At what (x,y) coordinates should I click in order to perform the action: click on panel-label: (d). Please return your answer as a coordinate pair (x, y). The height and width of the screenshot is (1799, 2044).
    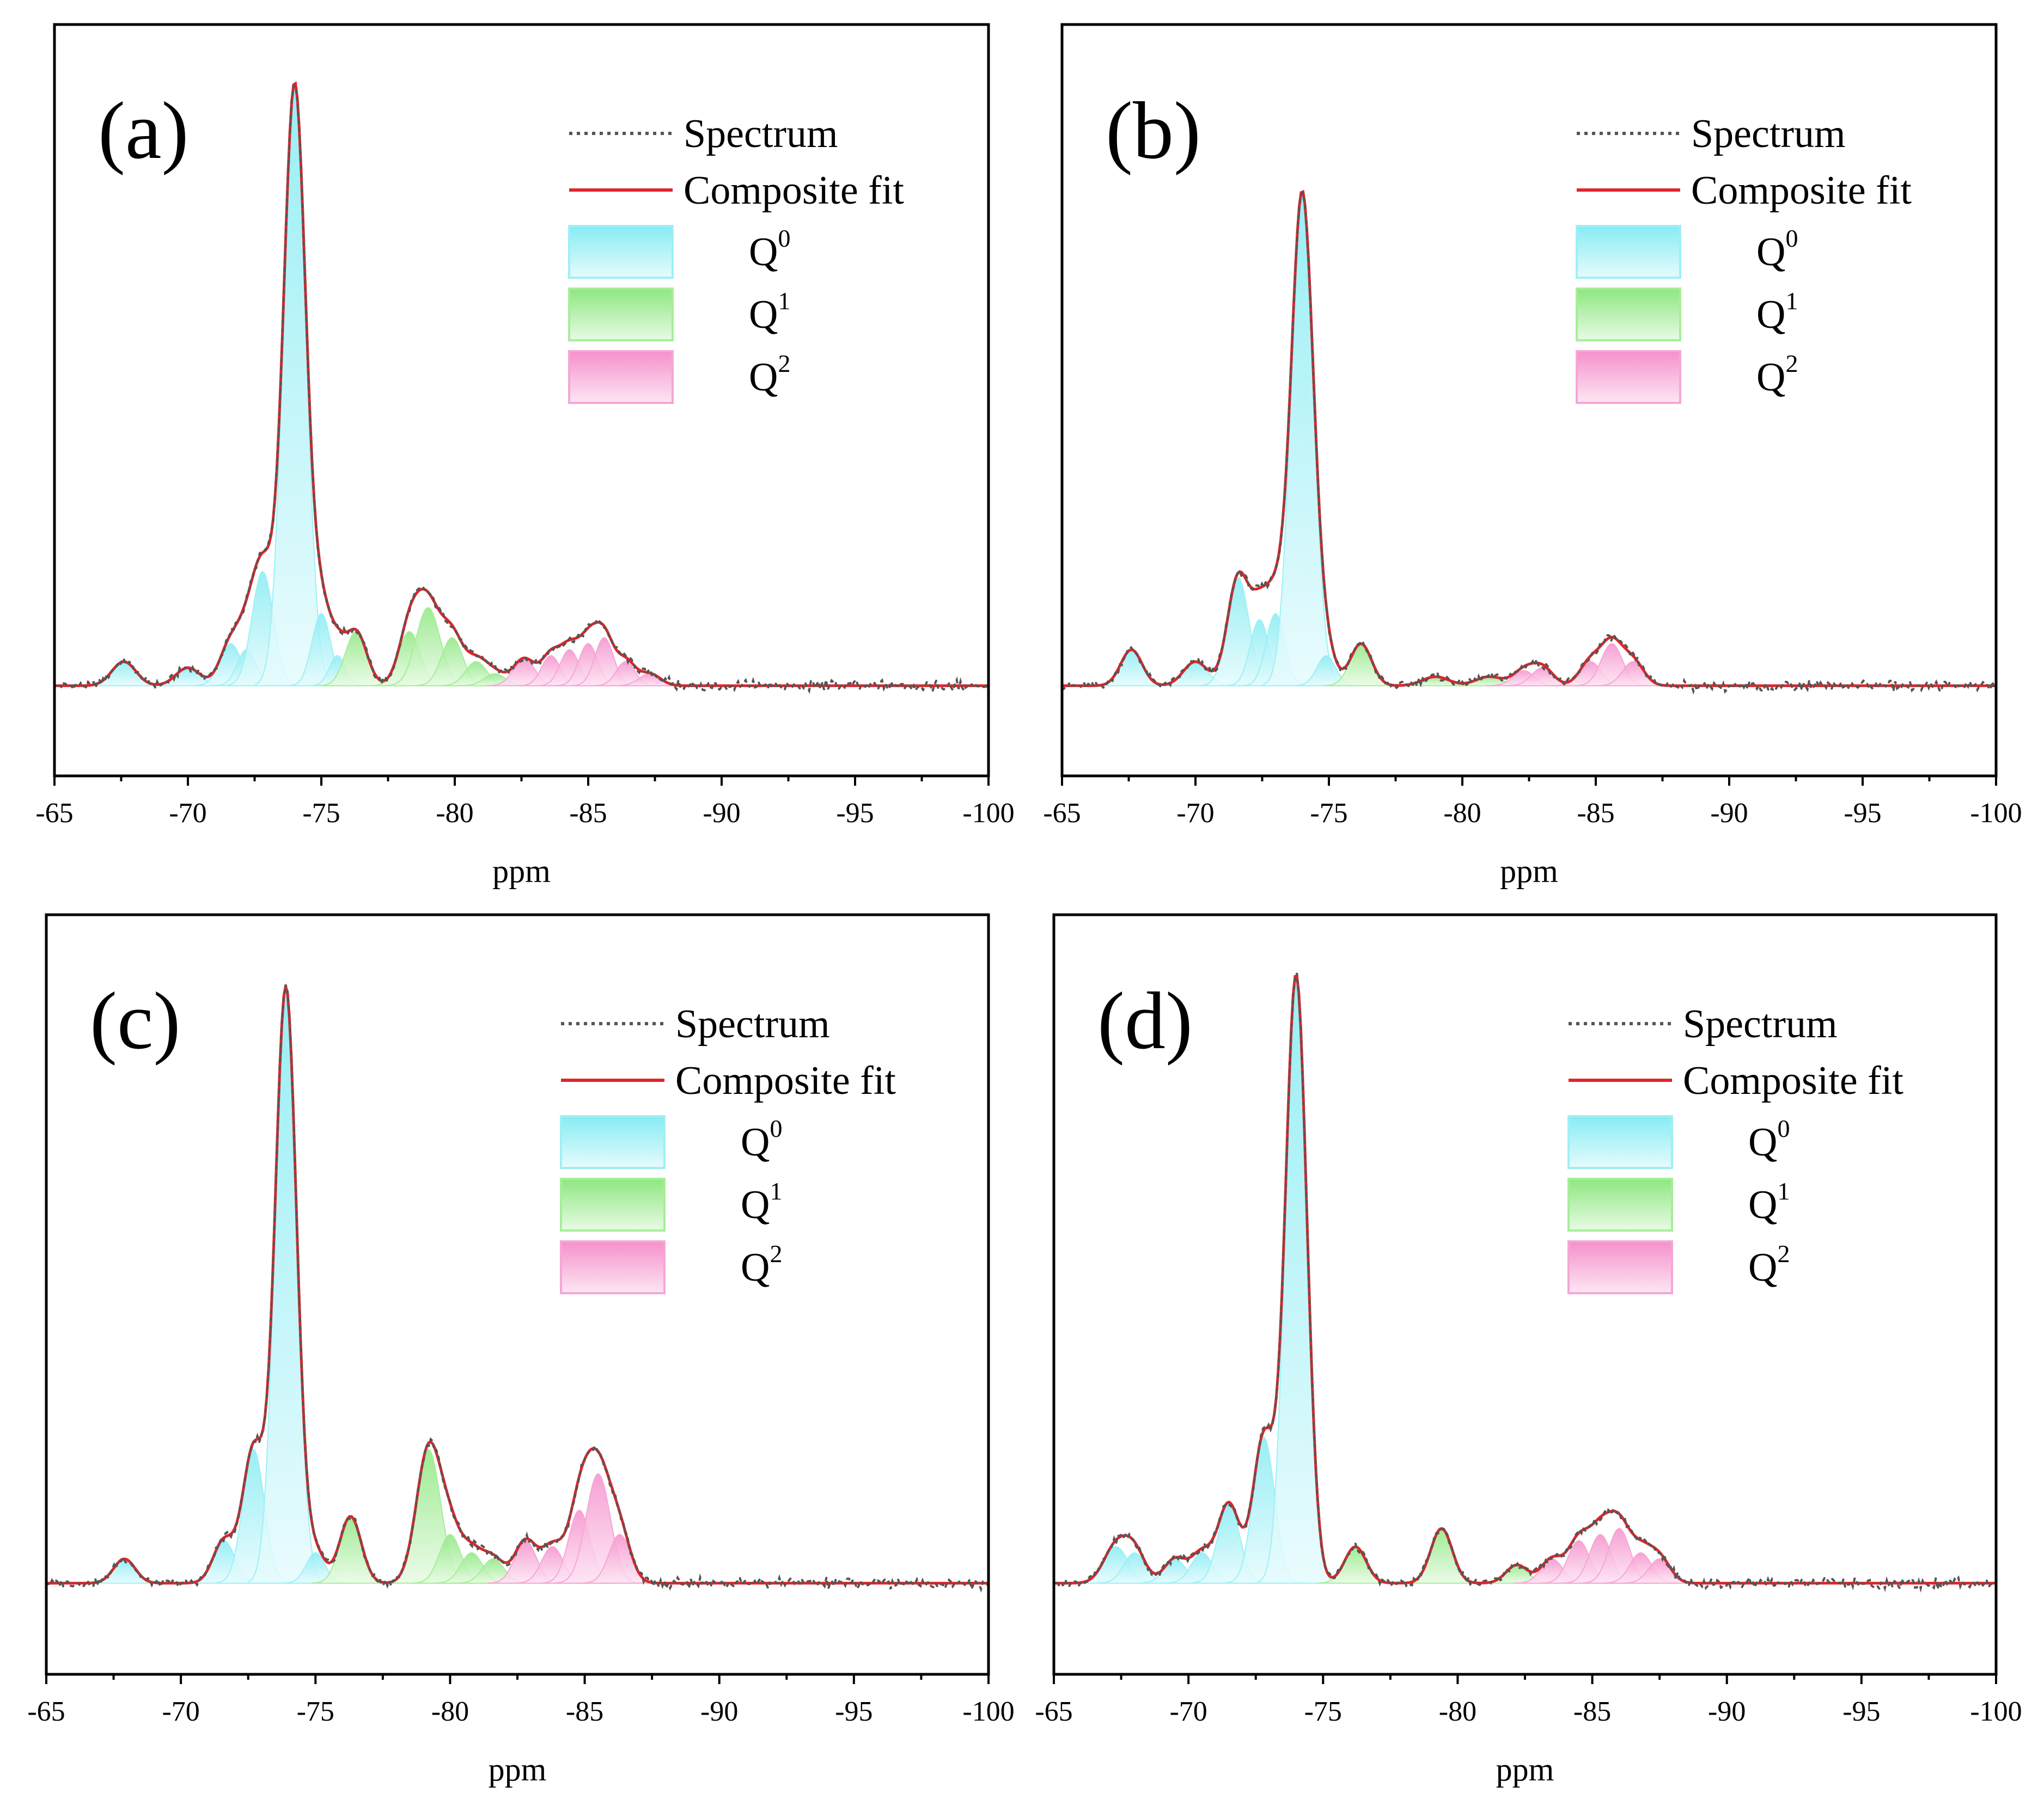
    Looking at the image, I should click on (1145, 1021).